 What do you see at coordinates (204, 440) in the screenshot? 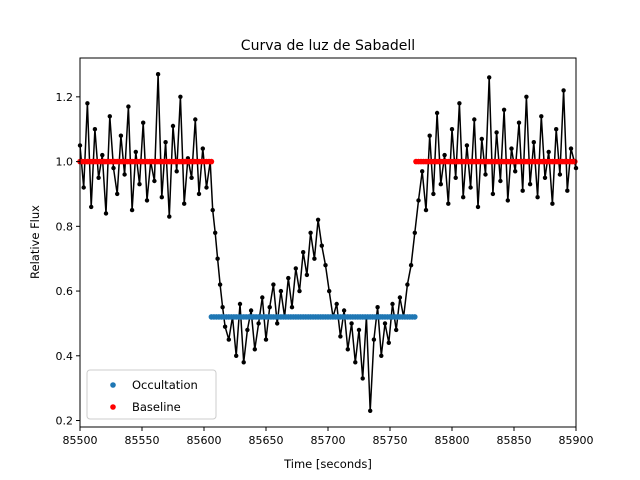
I see `x-tick-label: 85600` at bounding box center [204, 440].